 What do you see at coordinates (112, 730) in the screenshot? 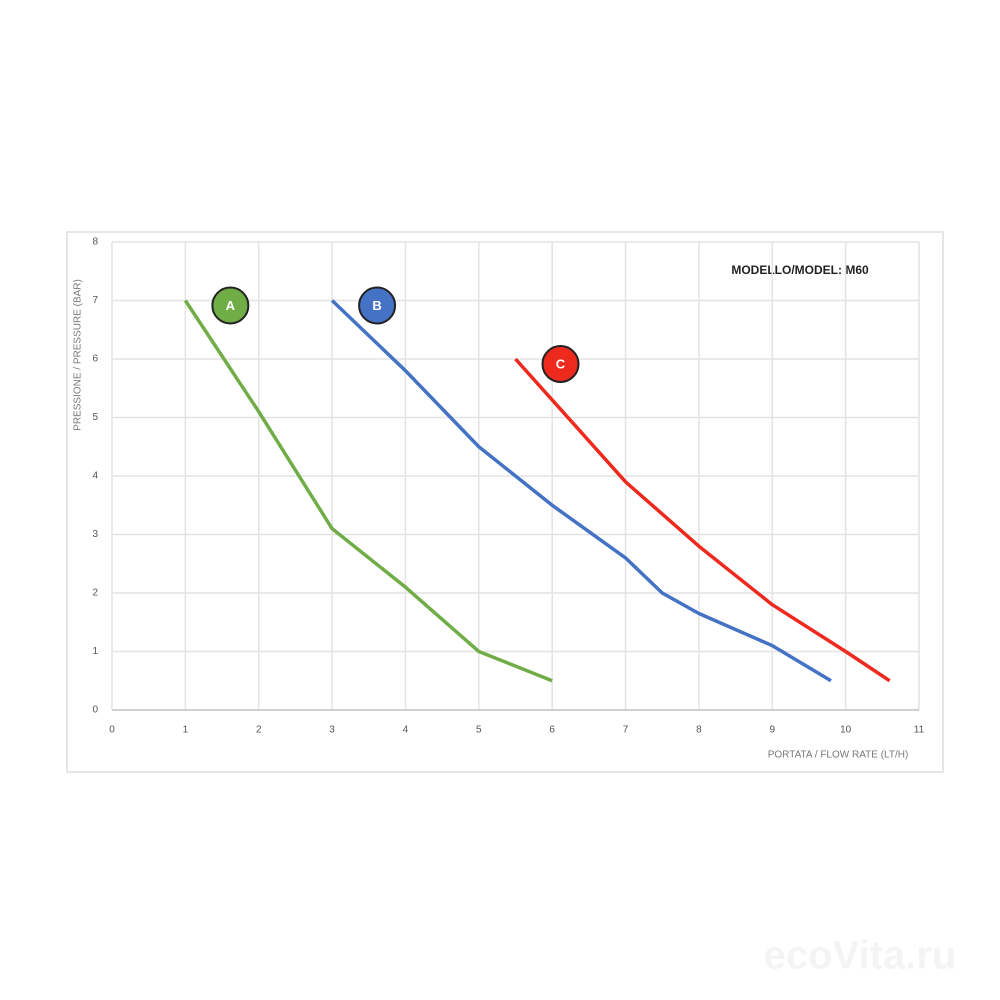
I see `x-tick-label: 0` at bounding box center [112, 730].